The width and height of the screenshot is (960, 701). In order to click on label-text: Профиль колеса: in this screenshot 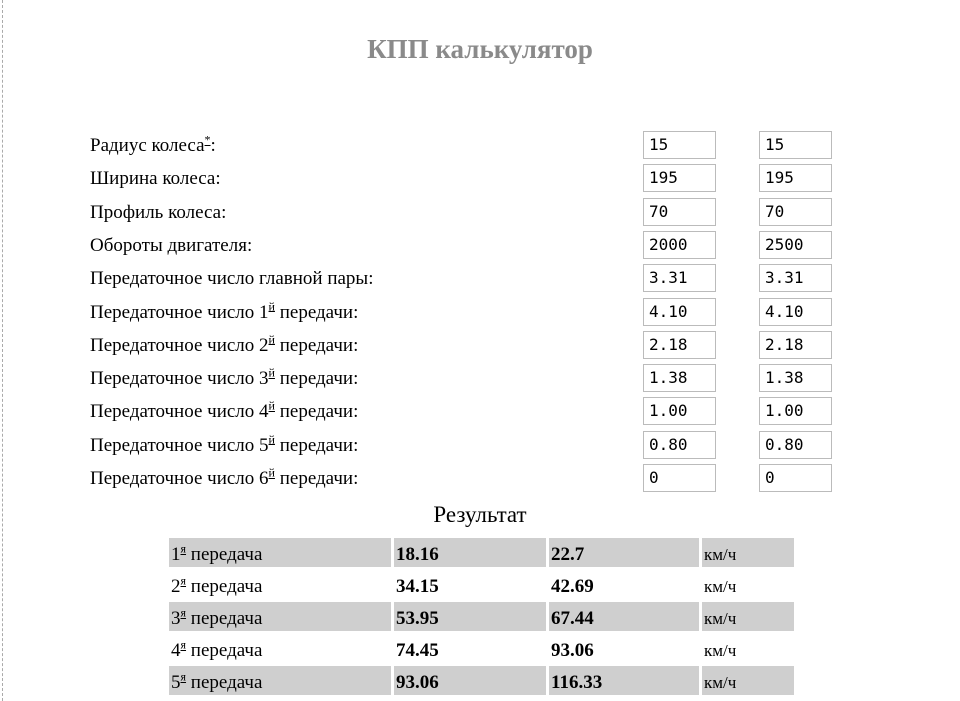, I will do `click(158, 212)`.